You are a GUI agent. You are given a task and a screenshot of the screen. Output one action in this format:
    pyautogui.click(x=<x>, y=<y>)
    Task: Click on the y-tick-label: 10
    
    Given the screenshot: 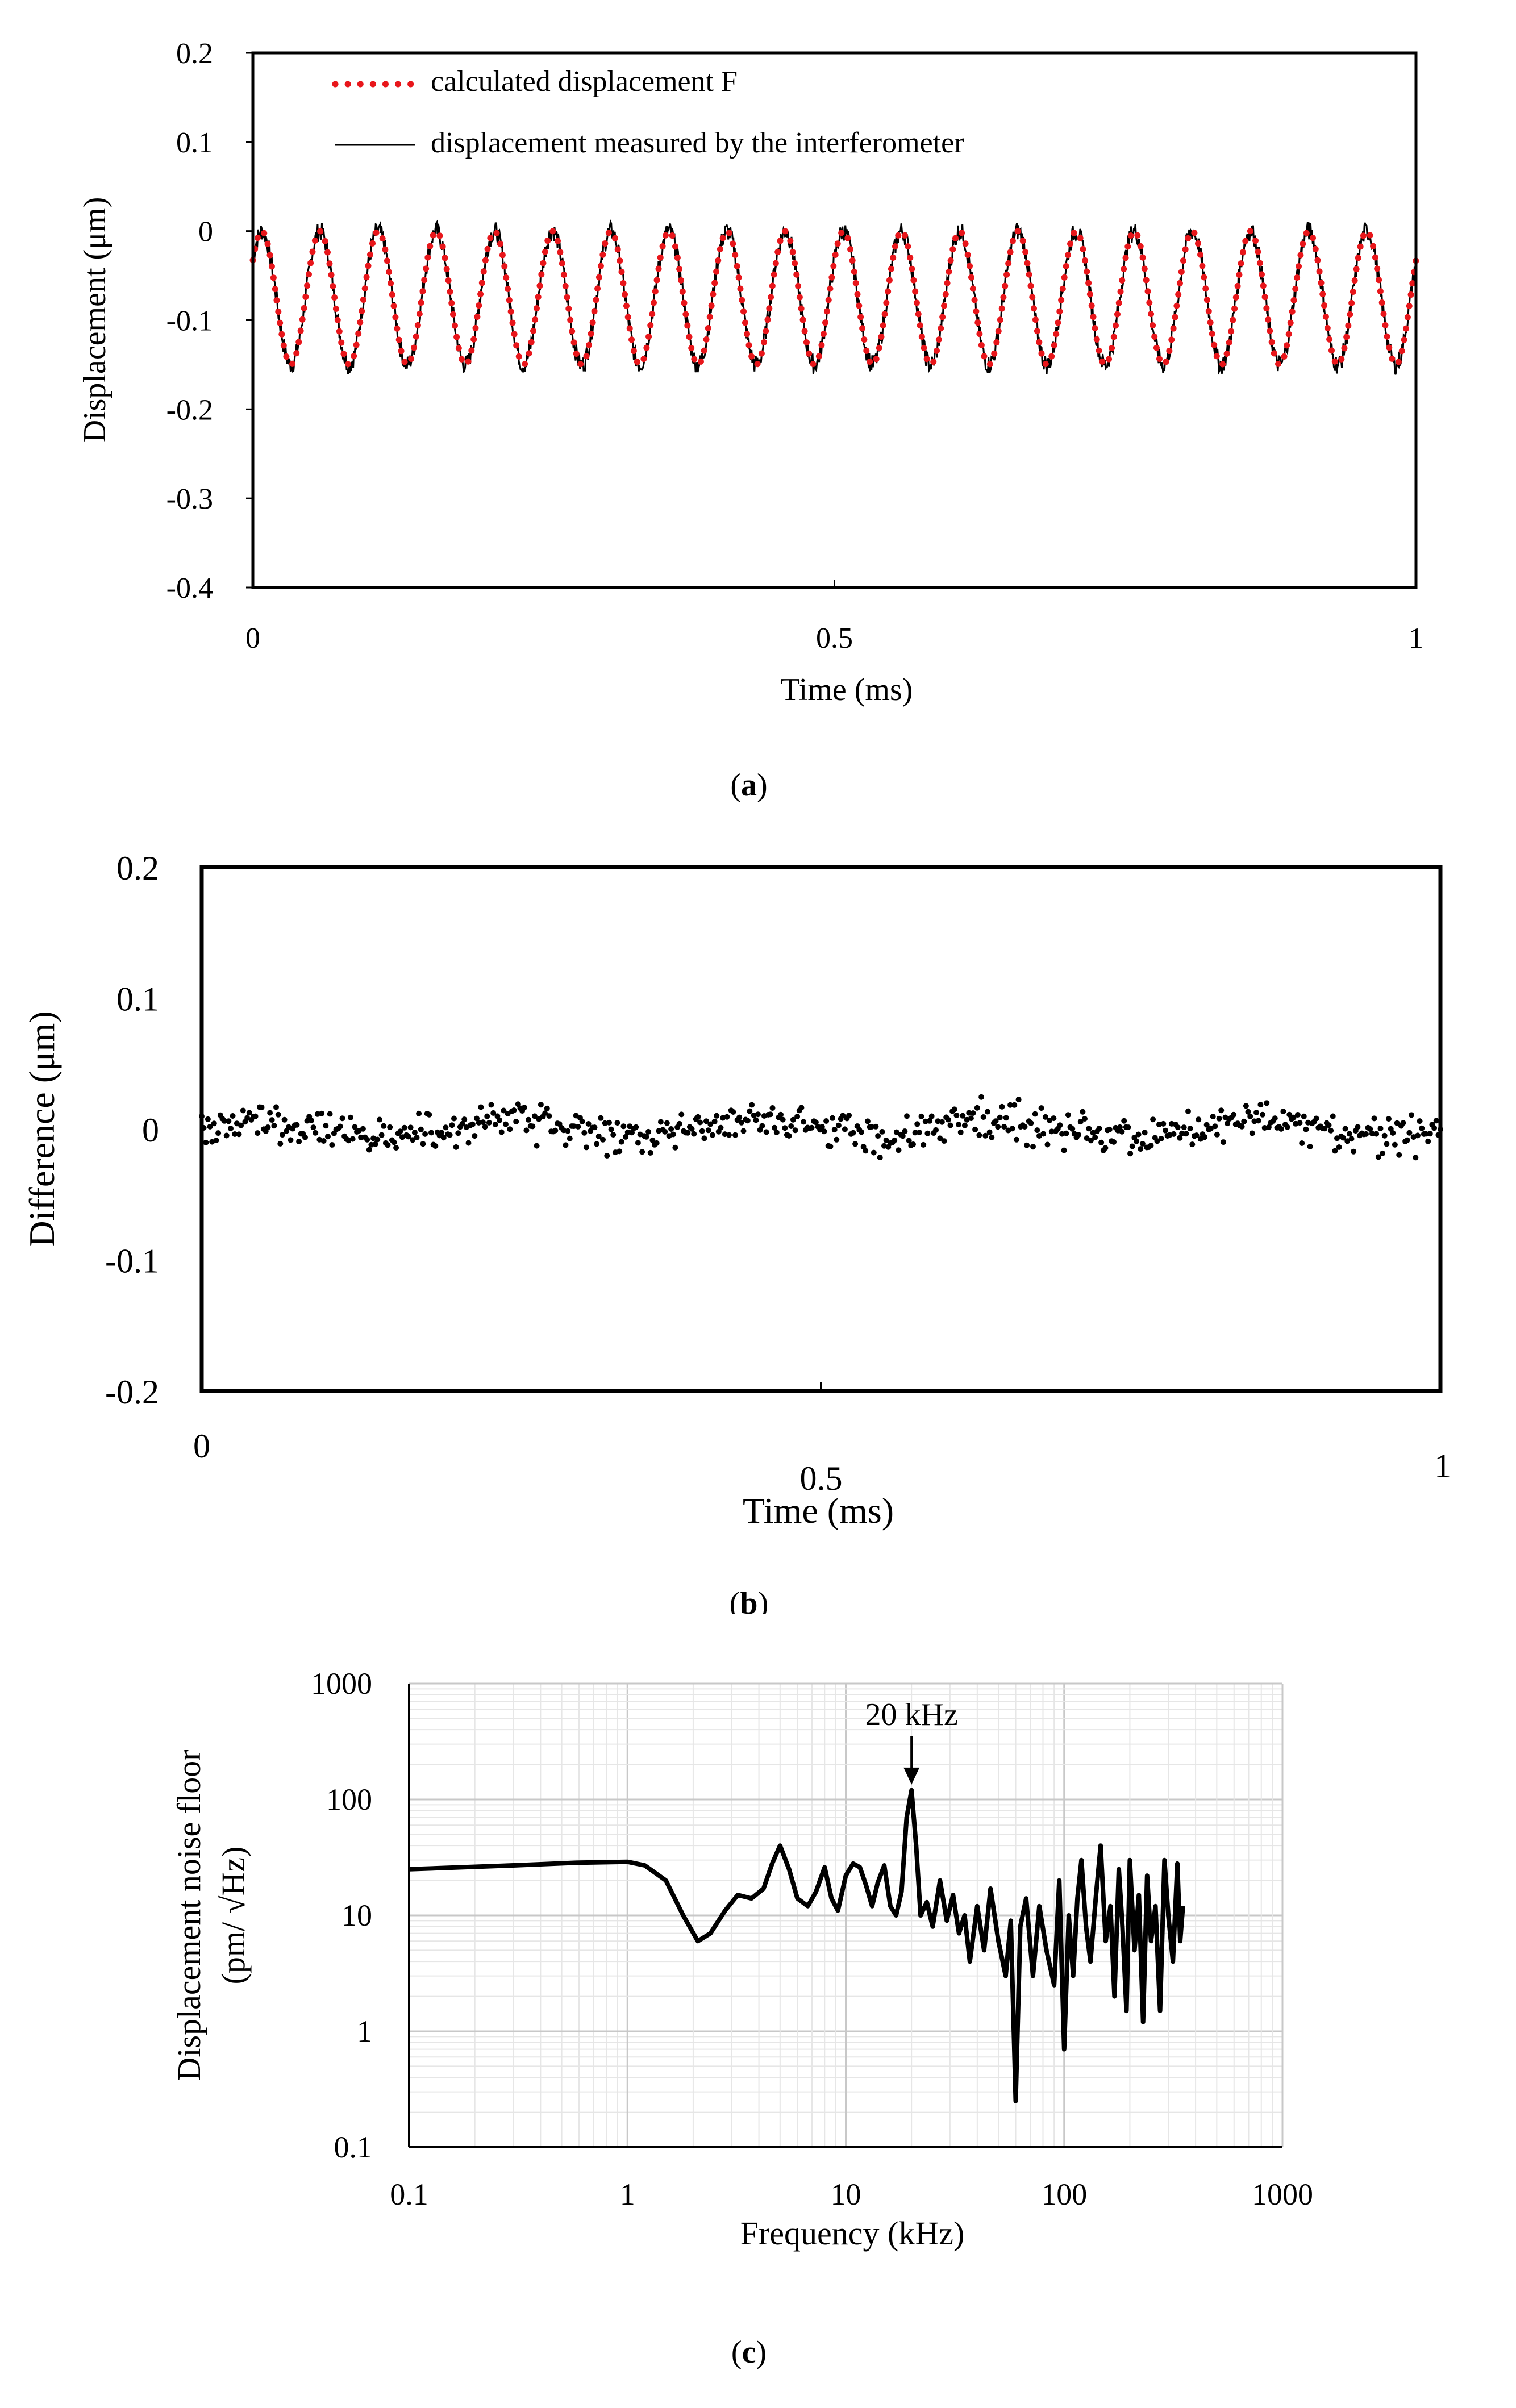 What is the action you would take?
    pyautogui.click(x=357, y=1915)
    